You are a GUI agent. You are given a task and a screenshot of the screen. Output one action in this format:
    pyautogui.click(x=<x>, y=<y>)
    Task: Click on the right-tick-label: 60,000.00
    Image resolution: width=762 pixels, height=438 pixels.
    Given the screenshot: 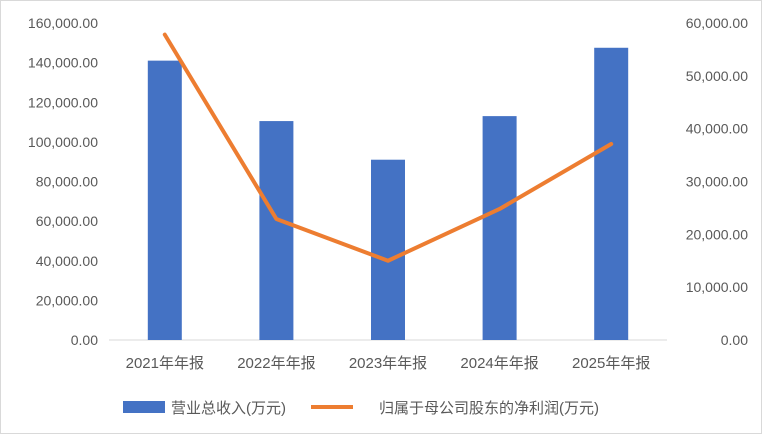 What is the action you would take?
    pyautogui.click(x=717, y=23)
    